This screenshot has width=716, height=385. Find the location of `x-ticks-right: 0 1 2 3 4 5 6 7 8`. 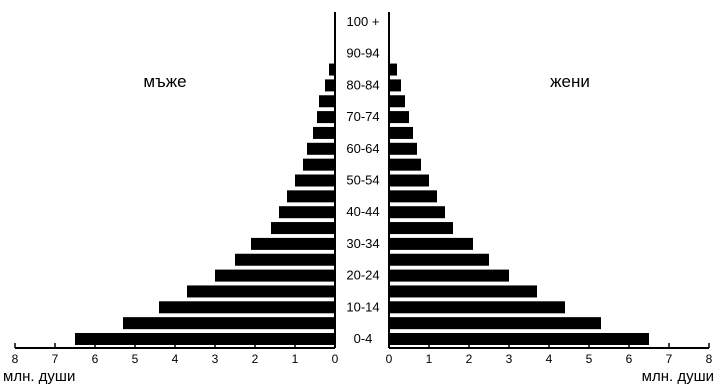

x-ticks-right: 0 1 2 3 4 5 6 7 8 is located at coordinates (549, 354).